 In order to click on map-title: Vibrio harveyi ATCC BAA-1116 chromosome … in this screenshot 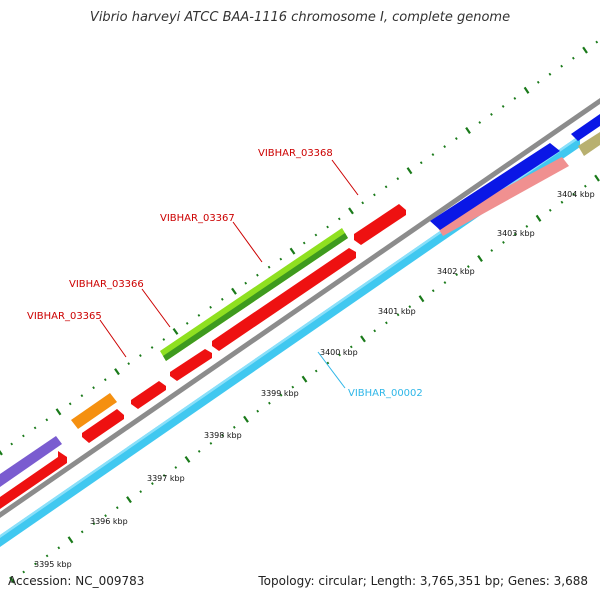, I will do `click(300, 17)`.